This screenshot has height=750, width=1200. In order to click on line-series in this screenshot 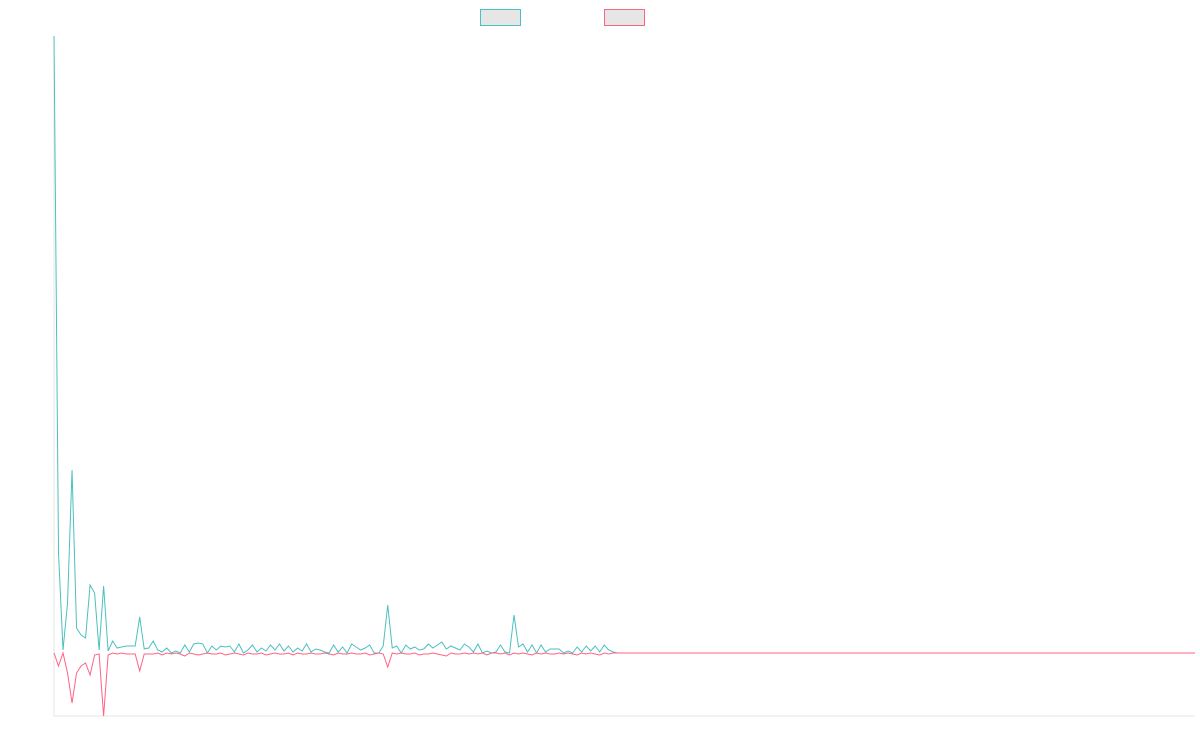, I will do `click(624, 684)`.